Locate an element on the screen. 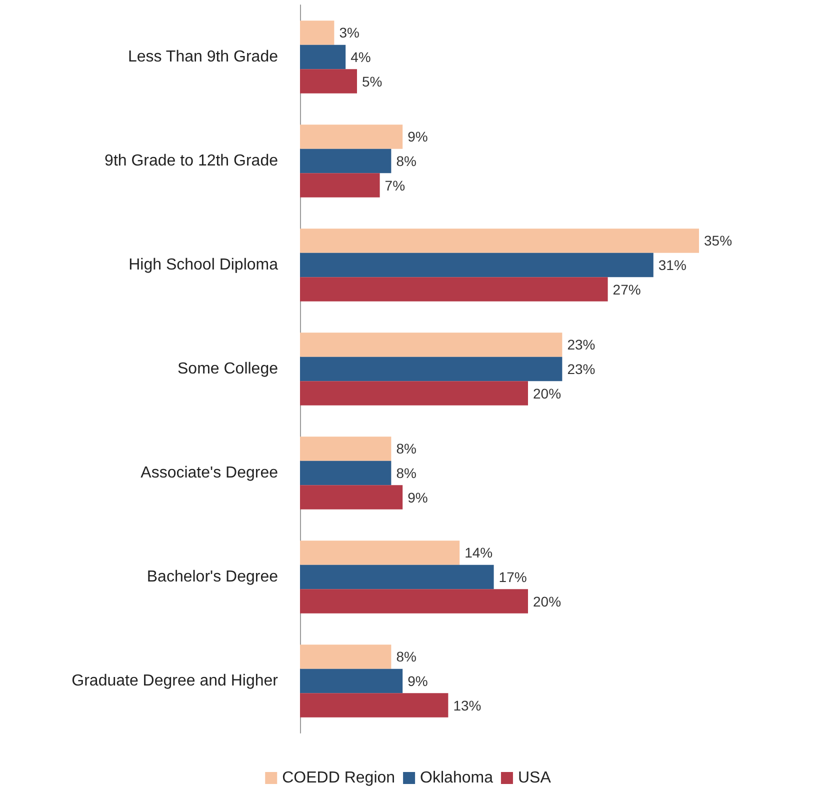  y-tick-label: 9th Grade to 12th Grade is located at coordinates (191, 161).